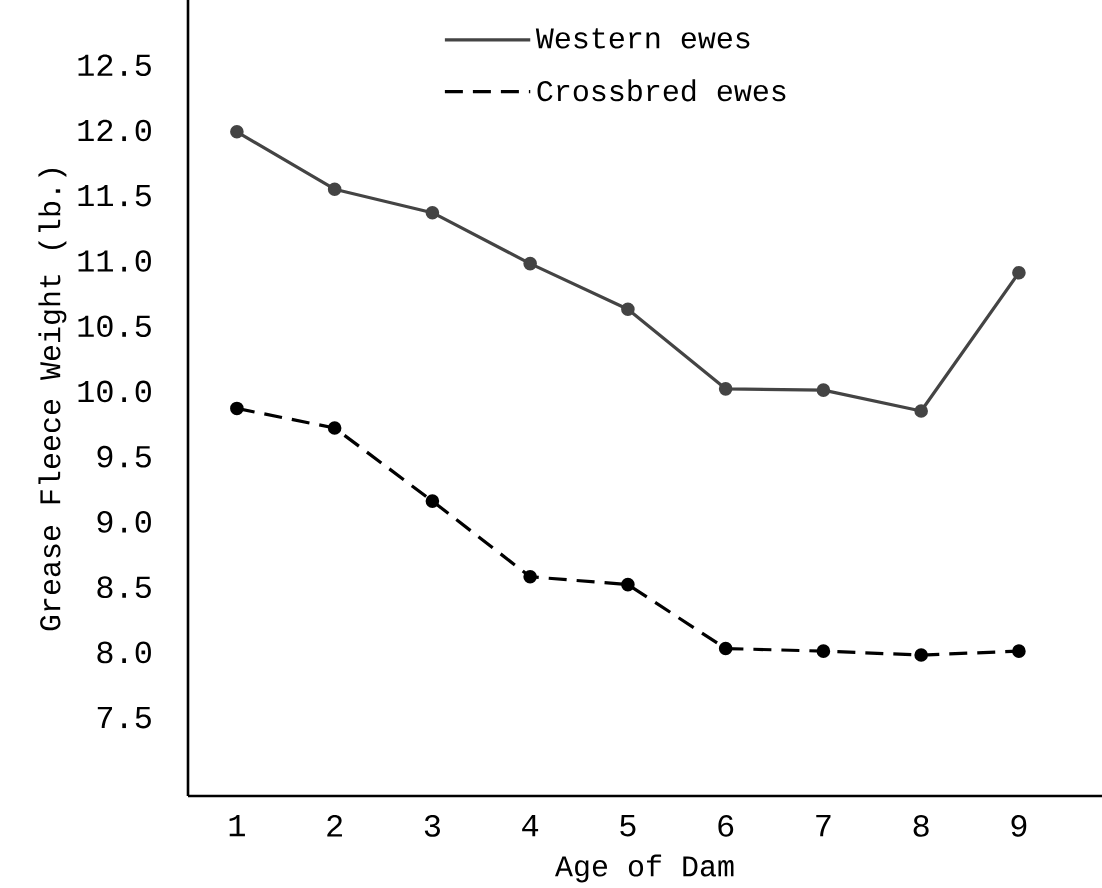 The height and width of the screenshot is (888, 1102). What do you see at coordinates (661, 90) in the screenshot?
I see `legend-label: Crossbred ewes` at bounding box center [661, 90].